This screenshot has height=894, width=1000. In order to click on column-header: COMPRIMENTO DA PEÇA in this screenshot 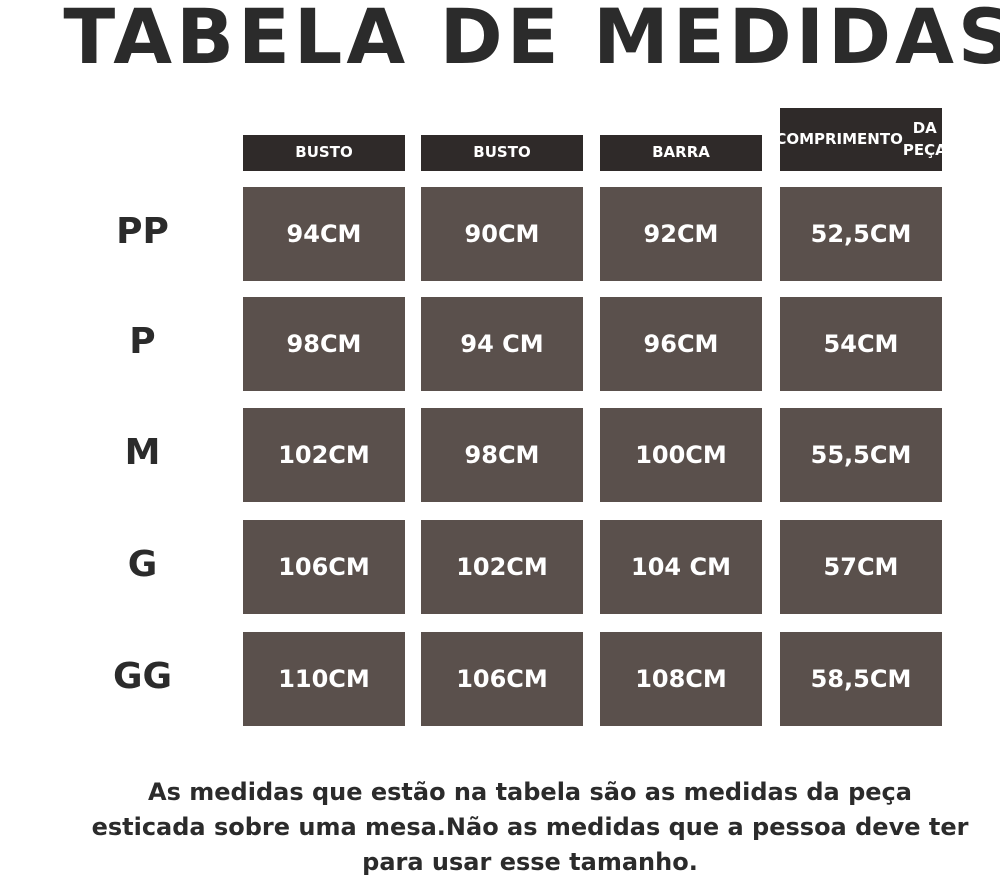, I will do `click(861, 139)`.